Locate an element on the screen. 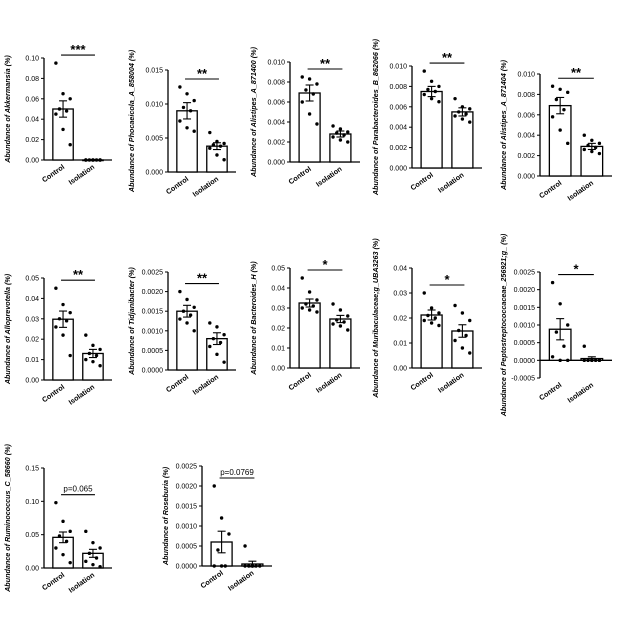 The height and width of the screenshot is (640, 640). y-tick-label: 0.008 is located at coordinates (526, 95).